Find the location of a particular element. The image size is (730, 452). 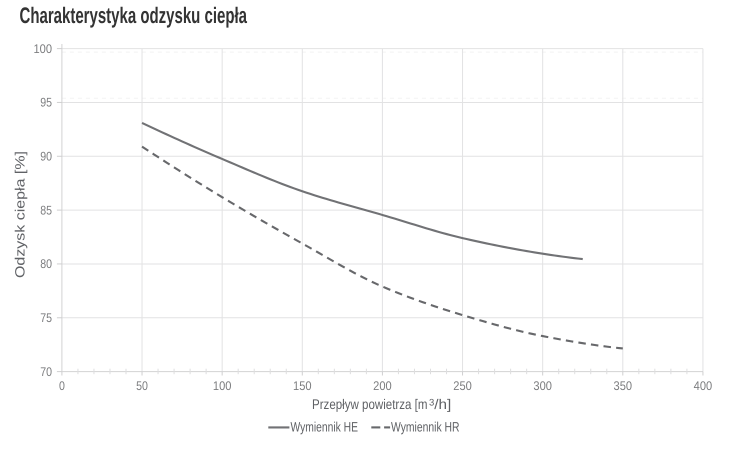

svg-text: 75 is located at coordinates (46, 318).